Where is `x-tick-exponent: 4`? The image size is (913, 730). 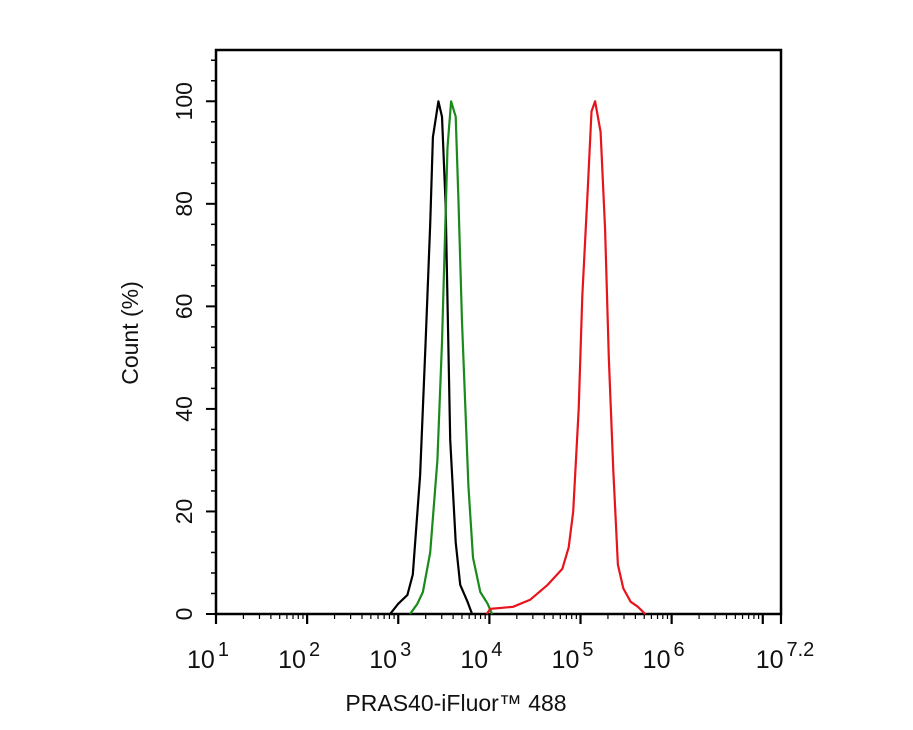 x-tick-exponent: 4 is located at coordinates (496, 650).